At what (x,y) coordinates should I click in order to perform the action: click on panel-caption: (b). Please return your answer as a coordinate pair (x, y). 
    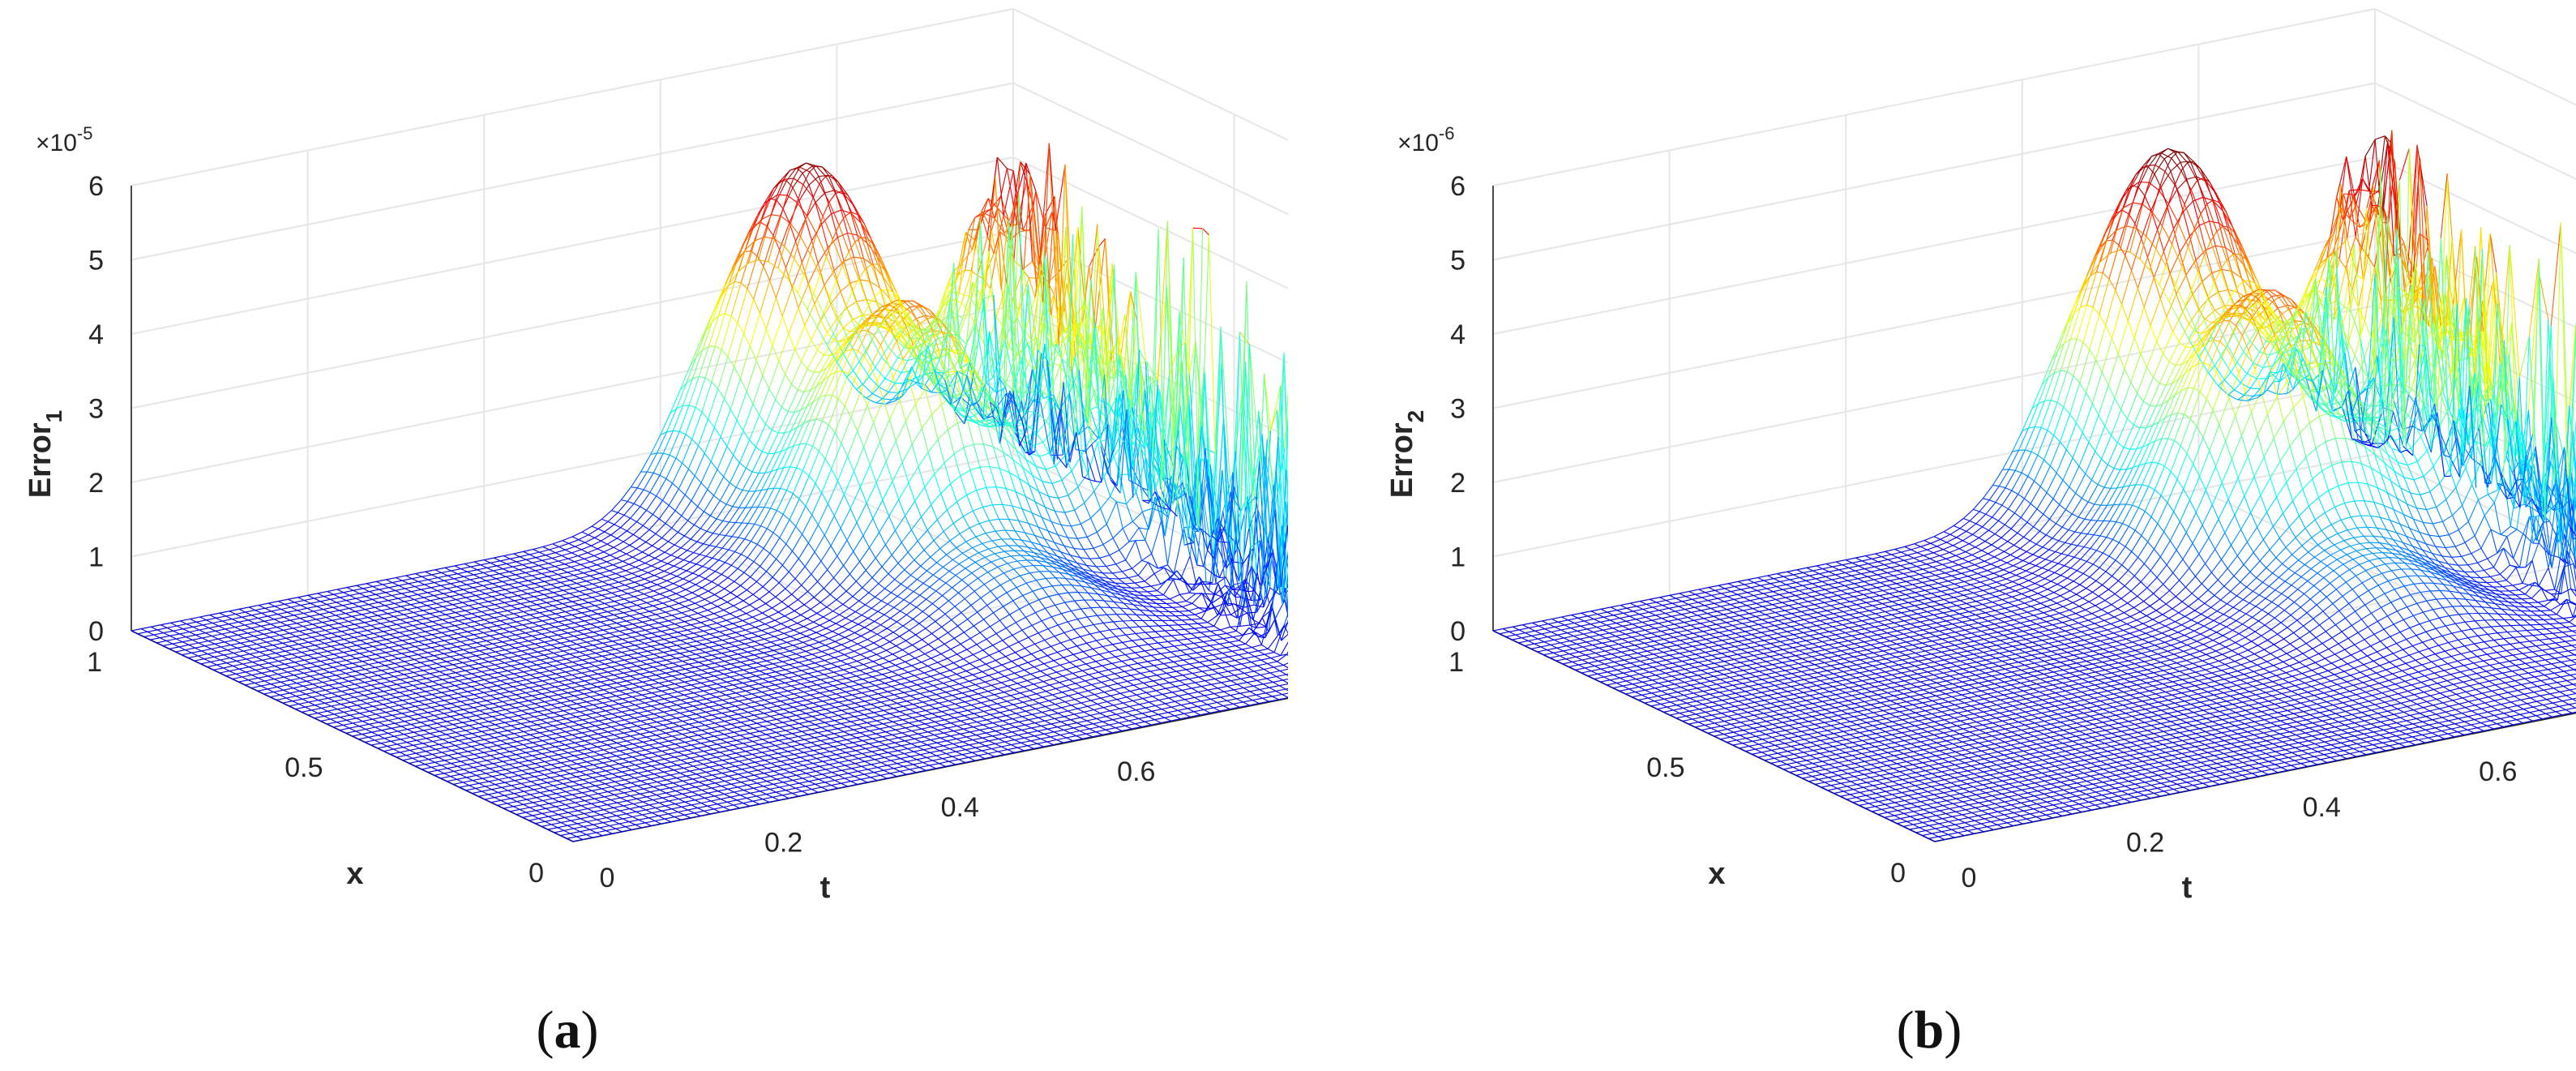
    Looking at the image, I should click on (1930, 1030).